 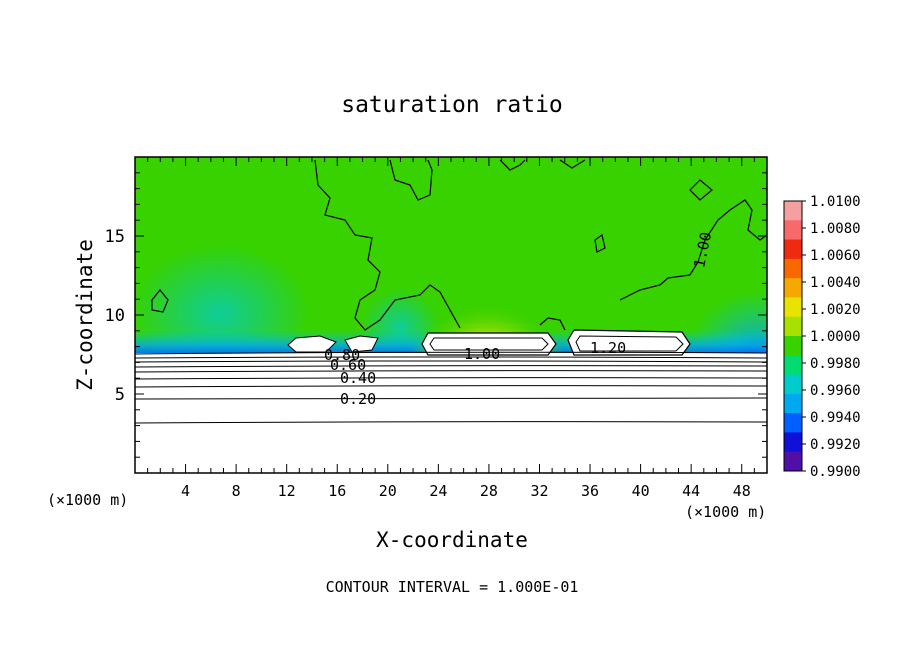 I want to click on cloud-patch-left, so click(x=312, y=344).